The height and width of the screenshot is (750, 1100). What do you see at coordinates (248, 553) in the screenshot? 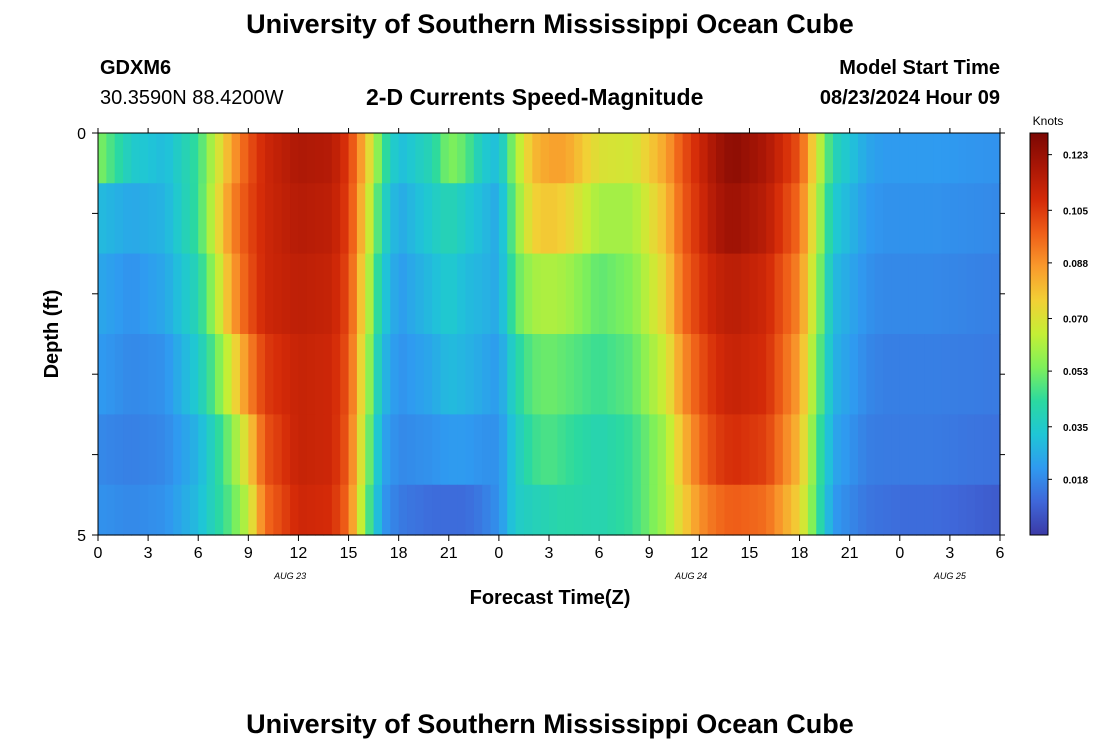
I see `x-tick-label: 9` at bounding box center [248, 553].